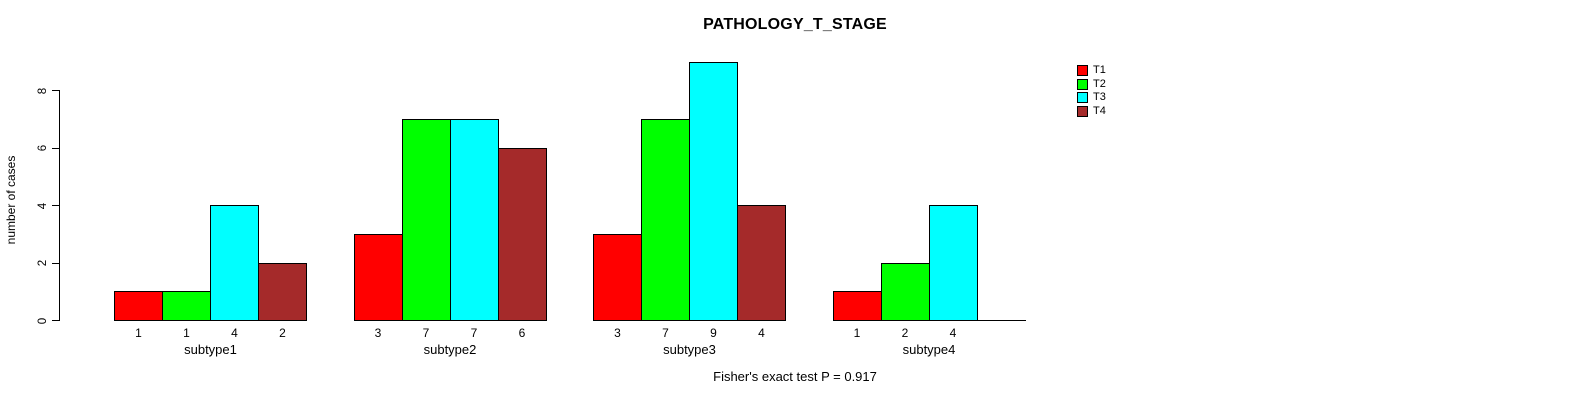 This screenshot has height=400, width=1590. What do you see at coordinates (905, 291) in the screenshot?
I see `bar-t2-subtype4` at bounding box center [905, 291].